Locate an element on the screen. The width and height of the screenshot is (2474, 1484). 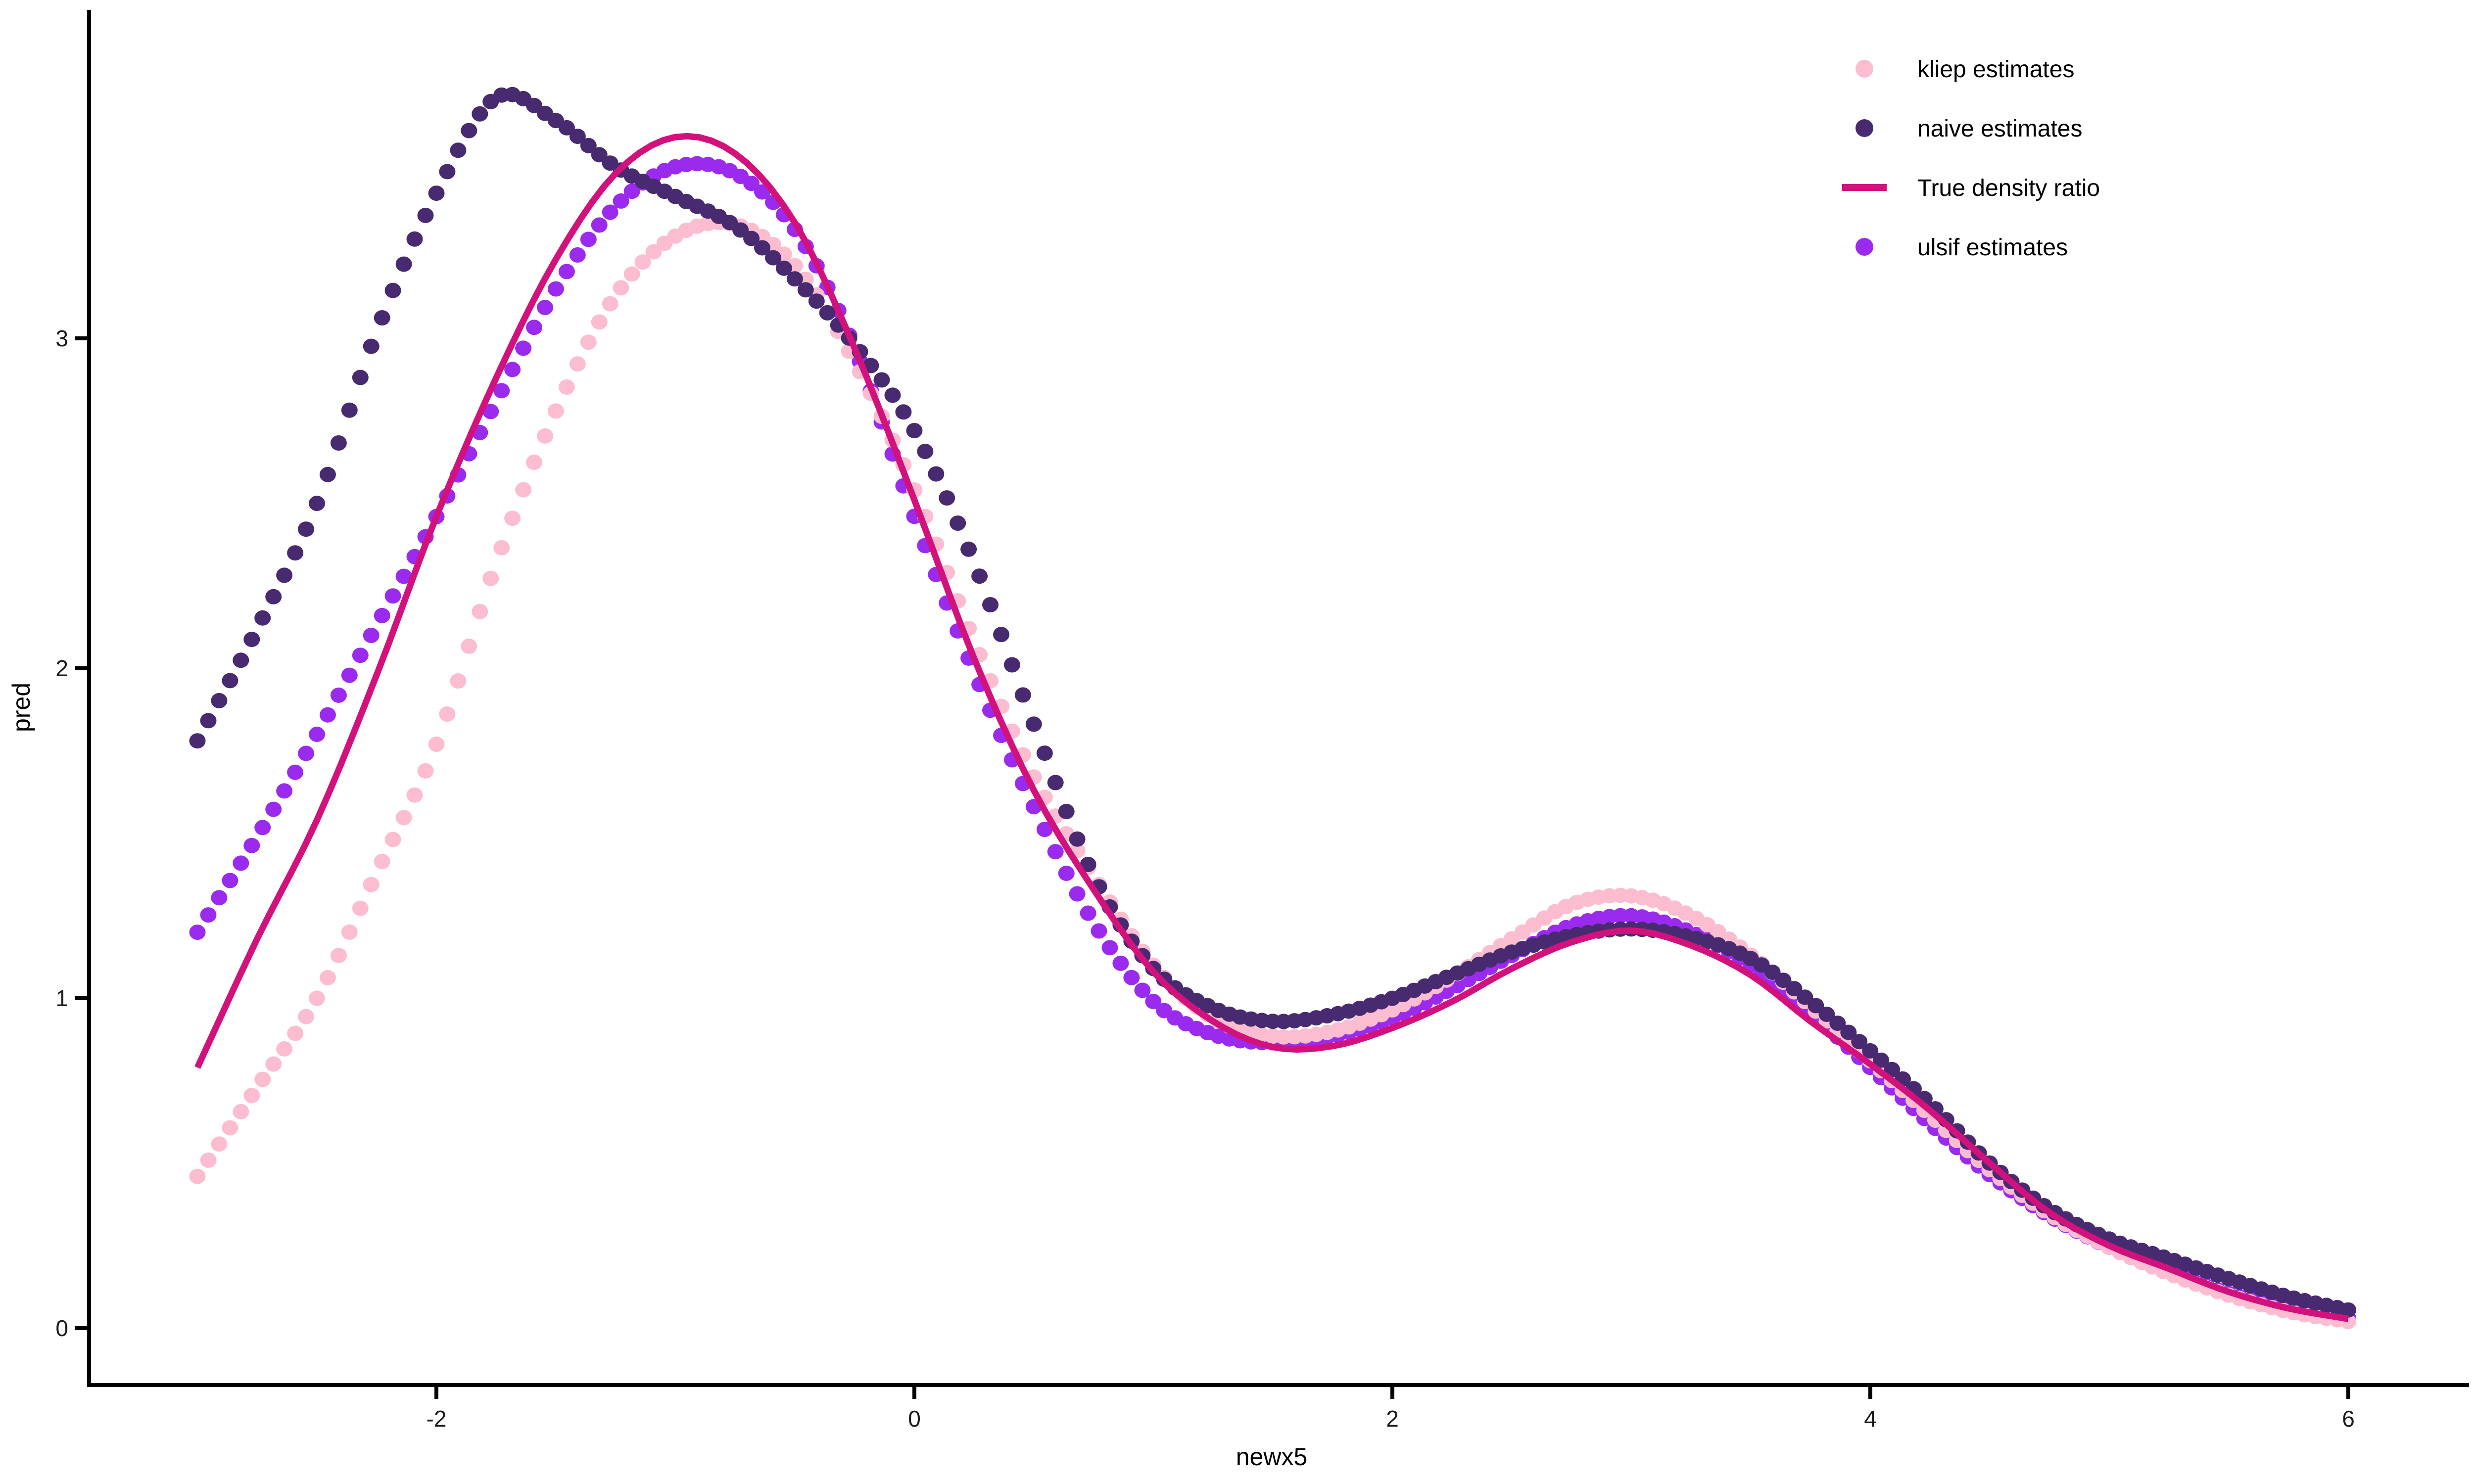
y-tick-label: 2 is located at coordinates (62, 668).